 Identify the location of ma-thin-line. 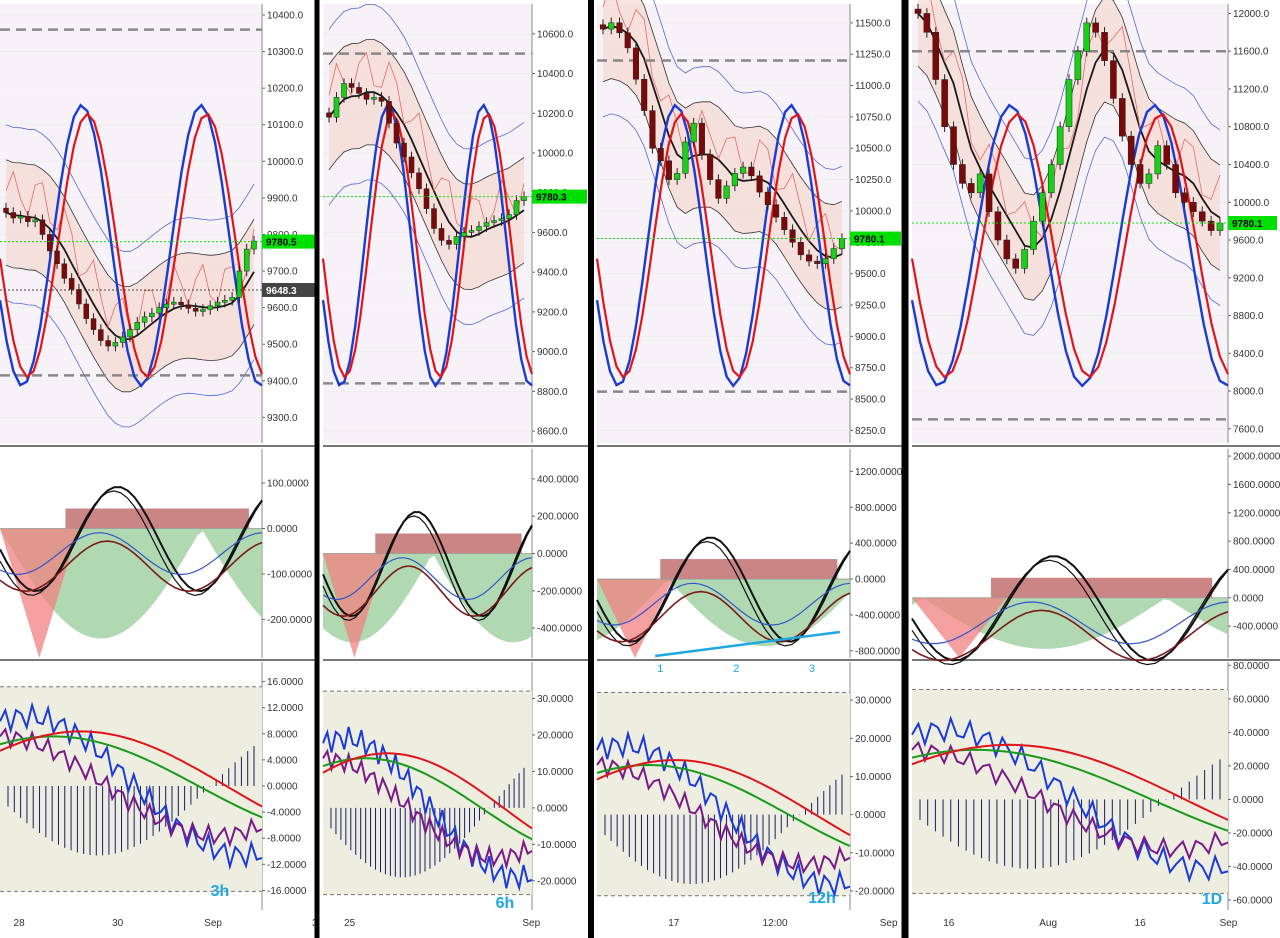
(426, 141).